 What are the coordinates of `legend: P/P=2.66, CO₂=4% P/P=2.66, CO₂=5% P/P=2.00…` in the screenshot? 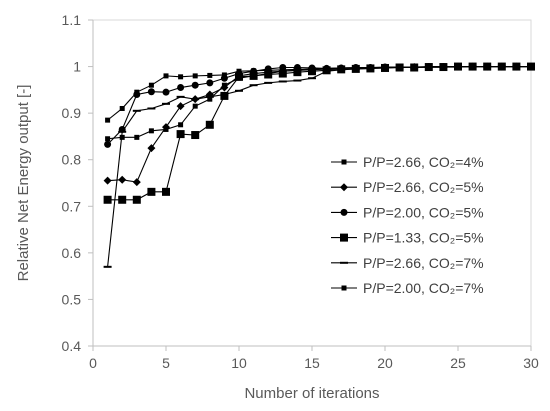 It's located at (407, 225).